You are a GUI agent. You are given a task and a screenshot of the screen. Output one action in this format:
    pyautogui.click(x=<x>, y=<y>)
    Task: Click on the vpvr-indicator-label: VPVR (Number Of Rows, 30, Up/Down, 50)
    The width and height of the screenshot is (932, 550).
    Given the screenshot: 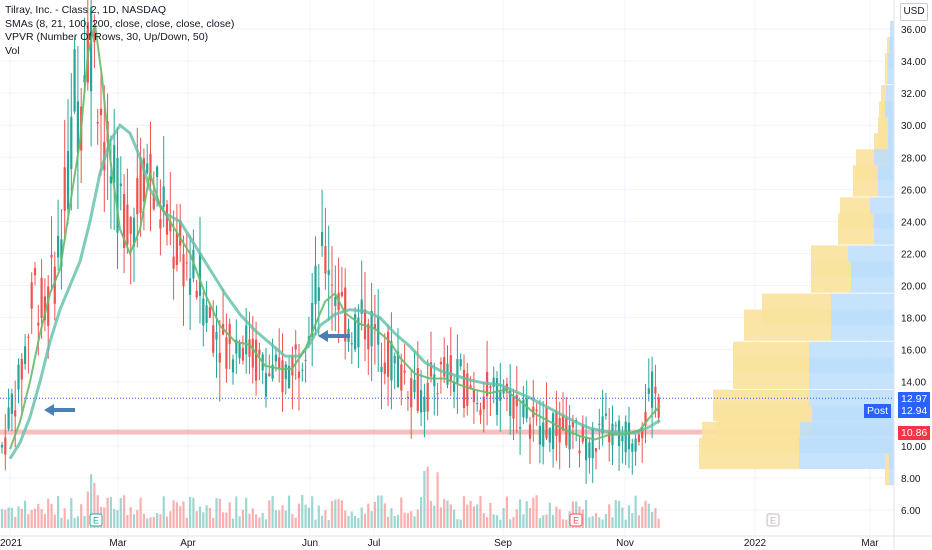 What is the action you would take?
    pyautogui.click(x=107, y=37)
    